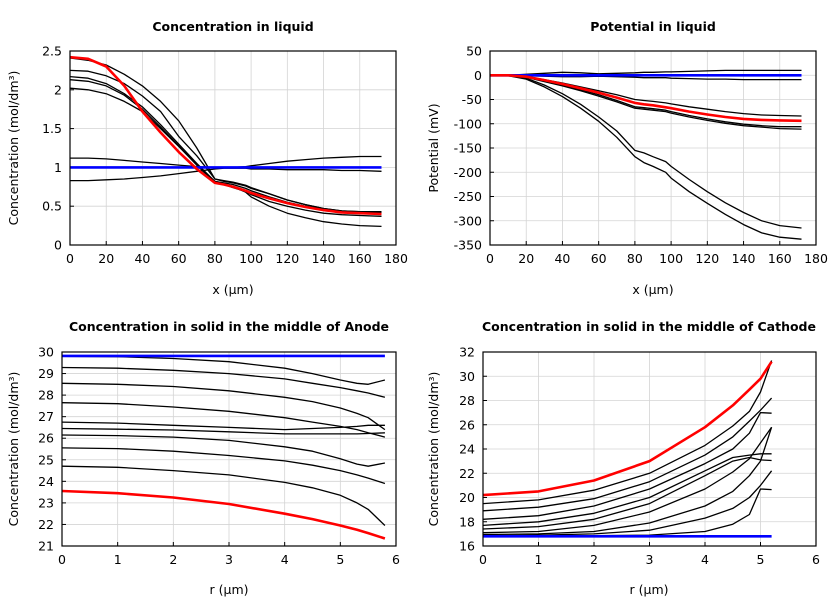 The width and height of the screenshot is (840, 604). What do you see at coordinates (142, 258) in the screenshot?
I see `x-tick-label: 40` at bounding box center [142, 258].